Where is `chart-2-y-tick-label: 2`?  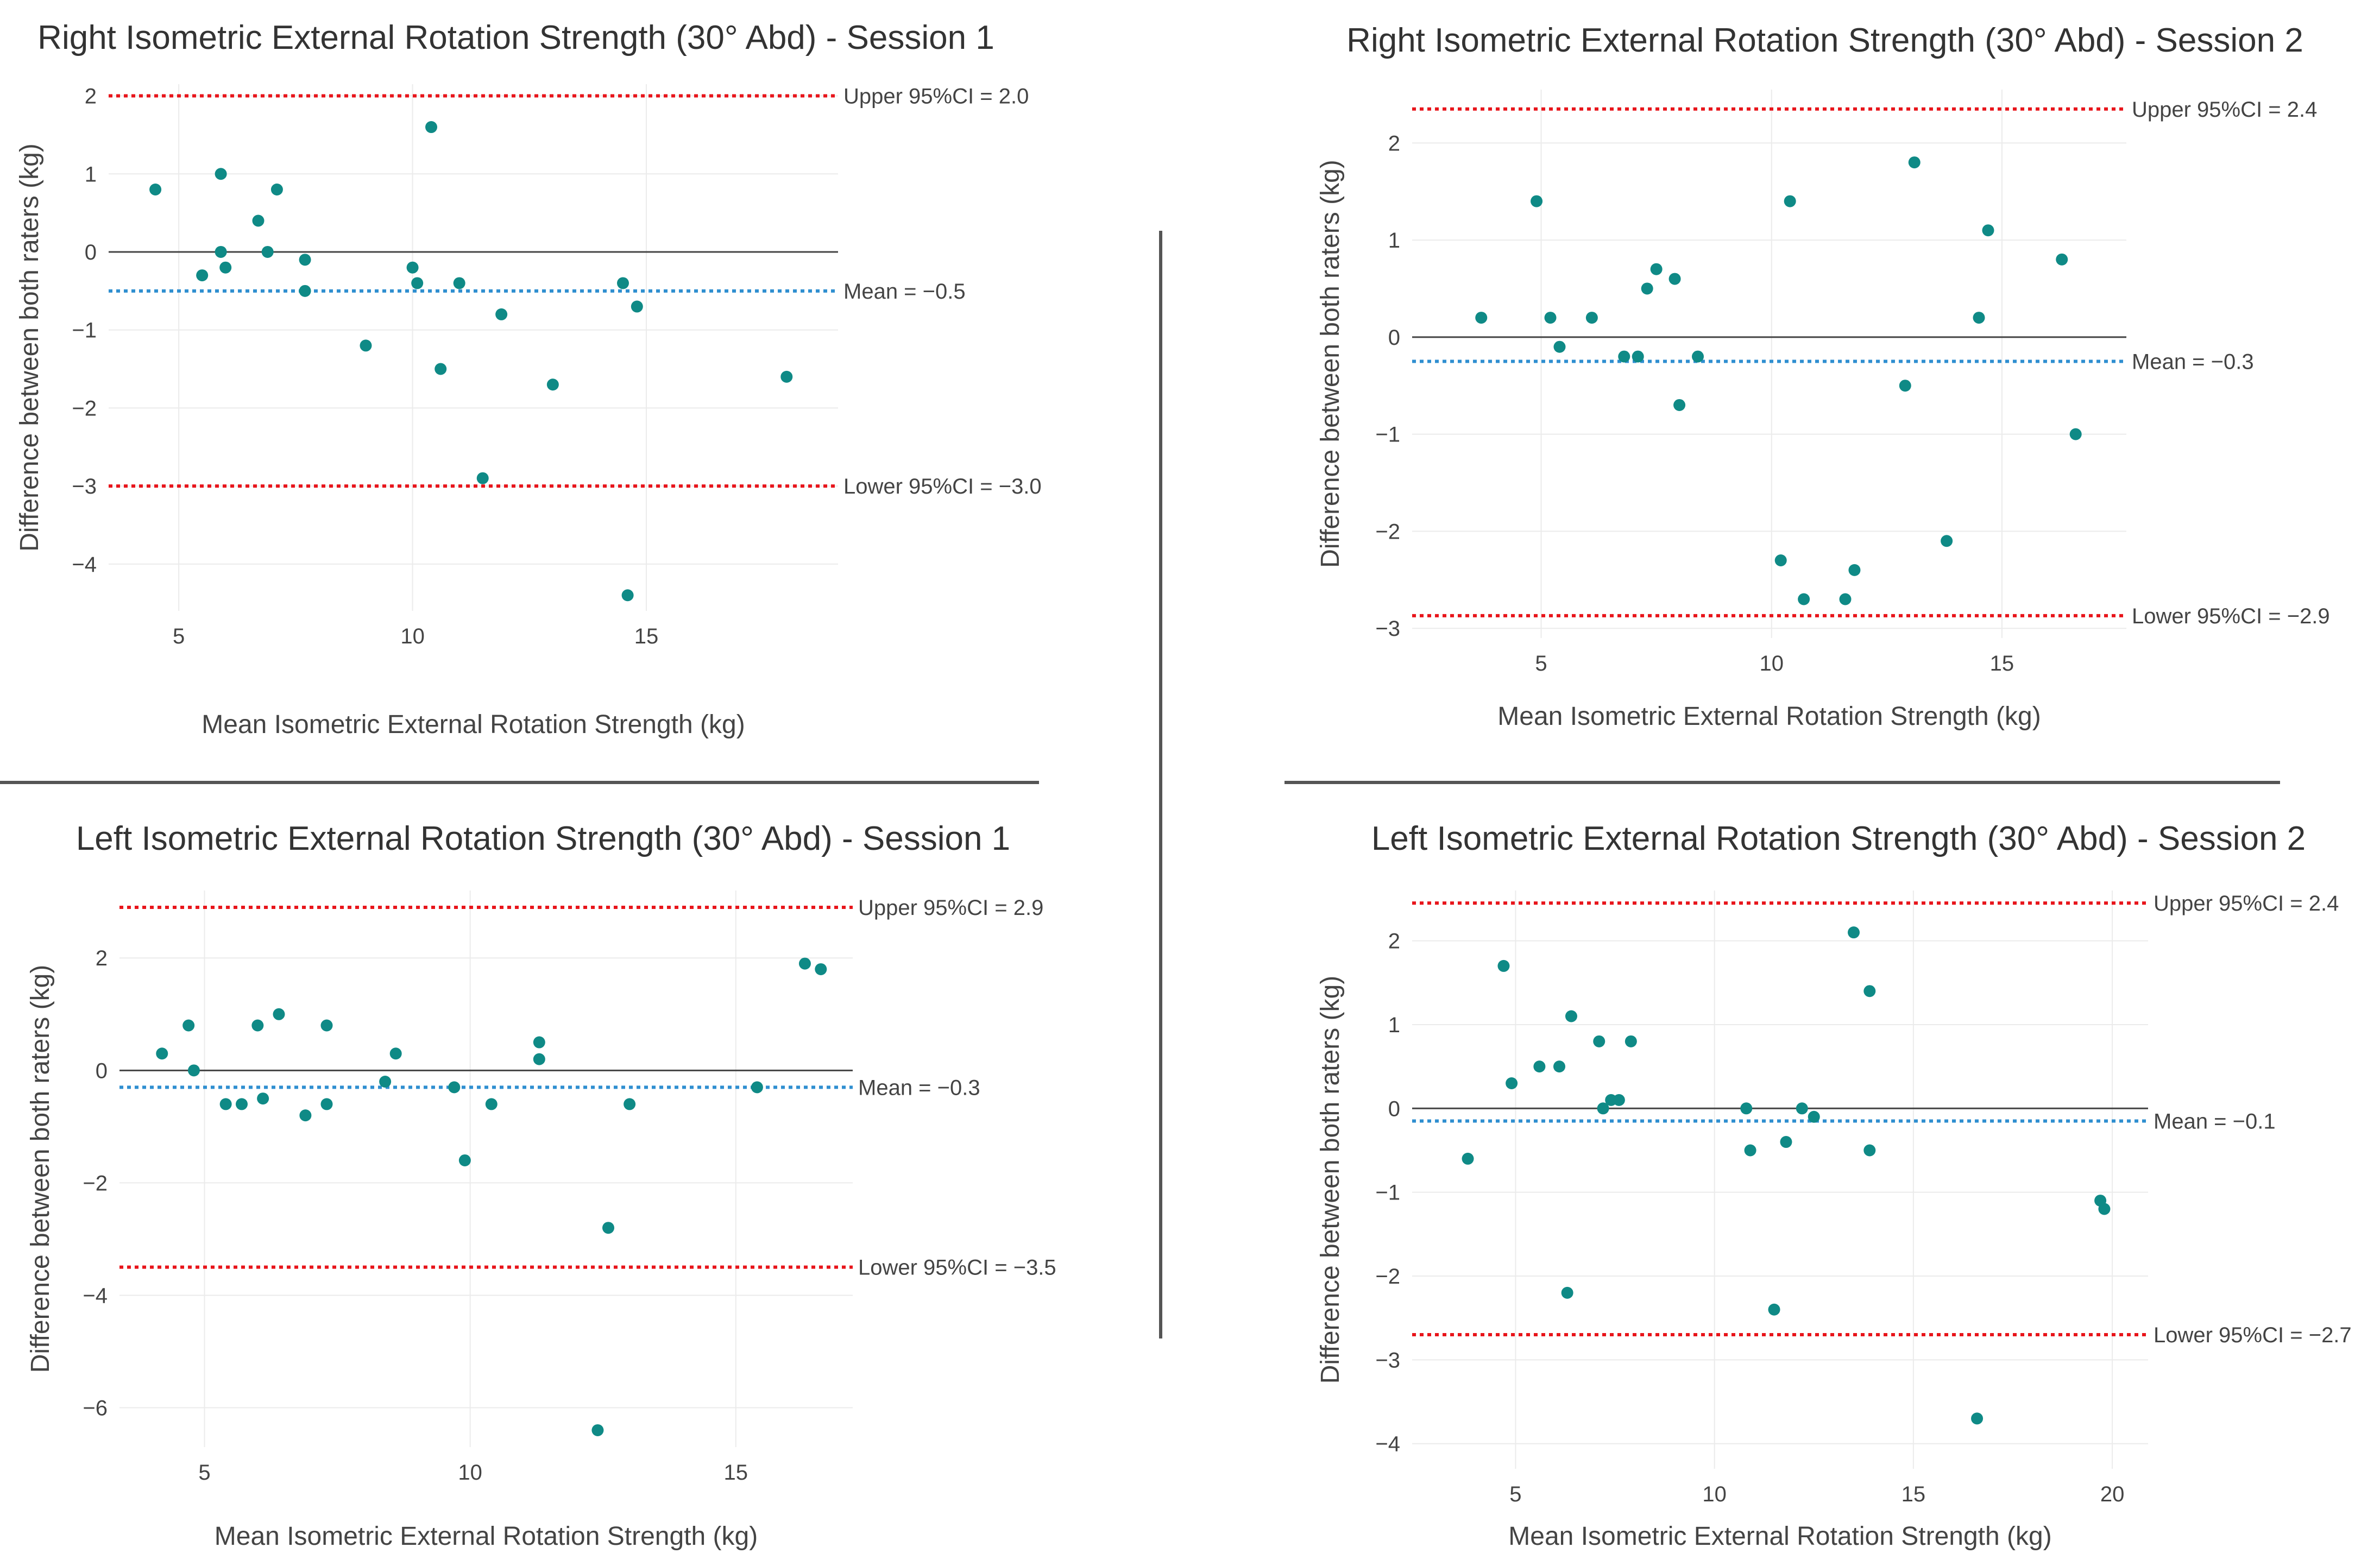
chart-2-y-tick-label: 2 is located at coordinates (102, 958).